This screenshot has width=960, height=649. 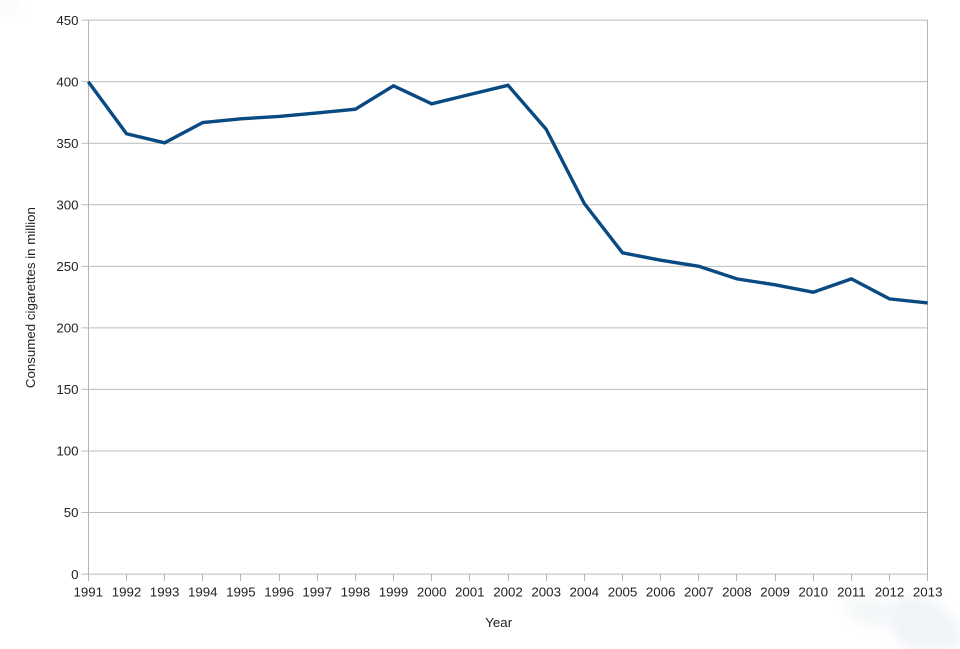 What do you see at coordinates (356, 591) in the screenshot?
I see `svg-text: 1998` at bounding box center [356, 591].